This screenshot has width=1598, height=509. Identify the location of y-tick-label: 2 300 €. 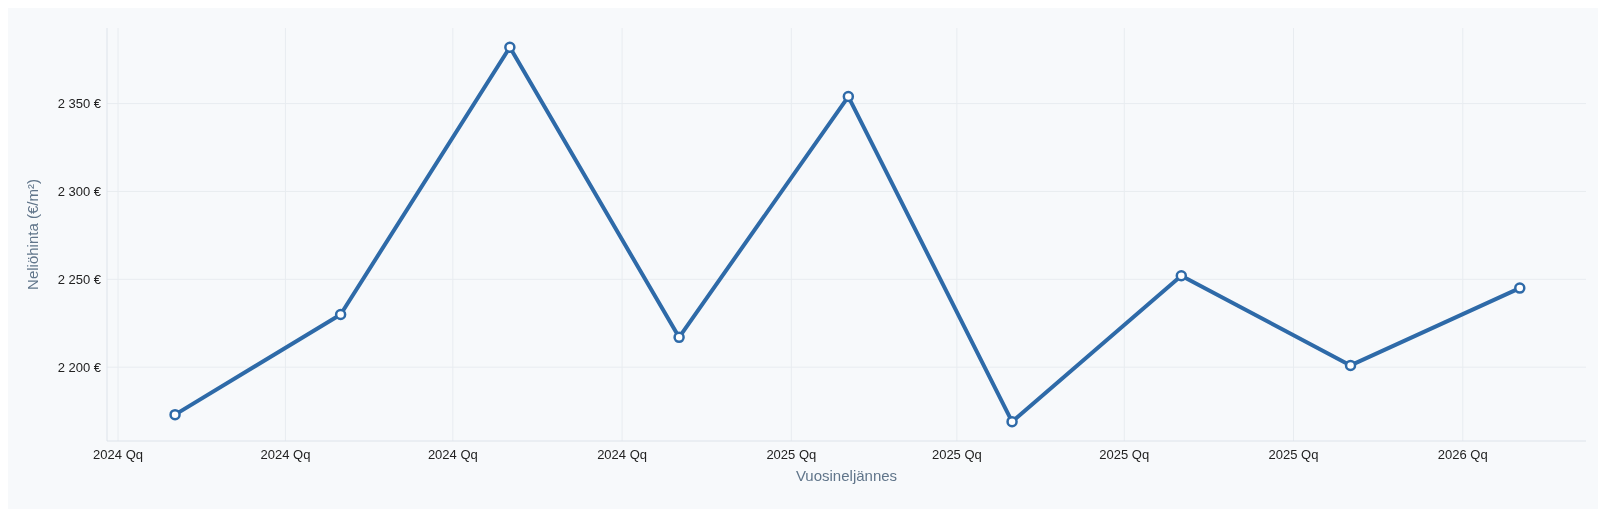
(79, 191).